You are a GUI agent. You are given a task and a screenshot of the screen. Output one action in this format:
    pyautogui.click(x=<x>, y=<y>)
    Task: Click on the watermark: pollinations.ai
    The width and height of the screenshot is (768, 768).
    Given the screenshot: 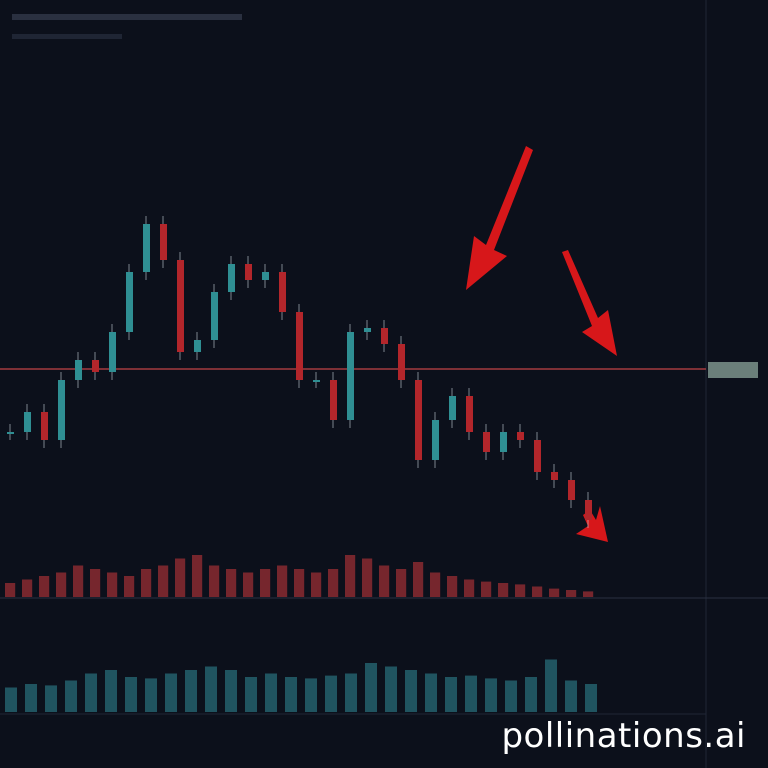 What is the action you would take?
    pyautogui.click(x=623, y=736)
    